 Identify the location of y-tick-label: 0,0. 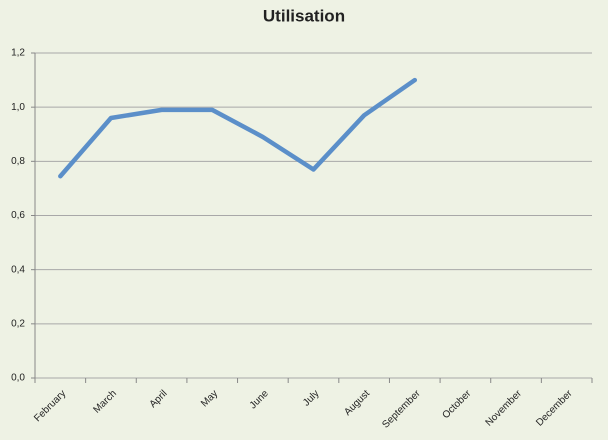
(18, 378).